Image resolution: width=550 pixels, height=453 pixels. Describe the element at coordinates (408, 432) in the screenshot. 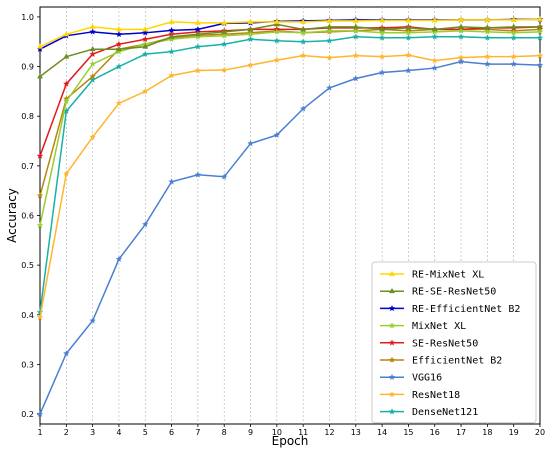

I see `x-tick-label: 15` at that location.